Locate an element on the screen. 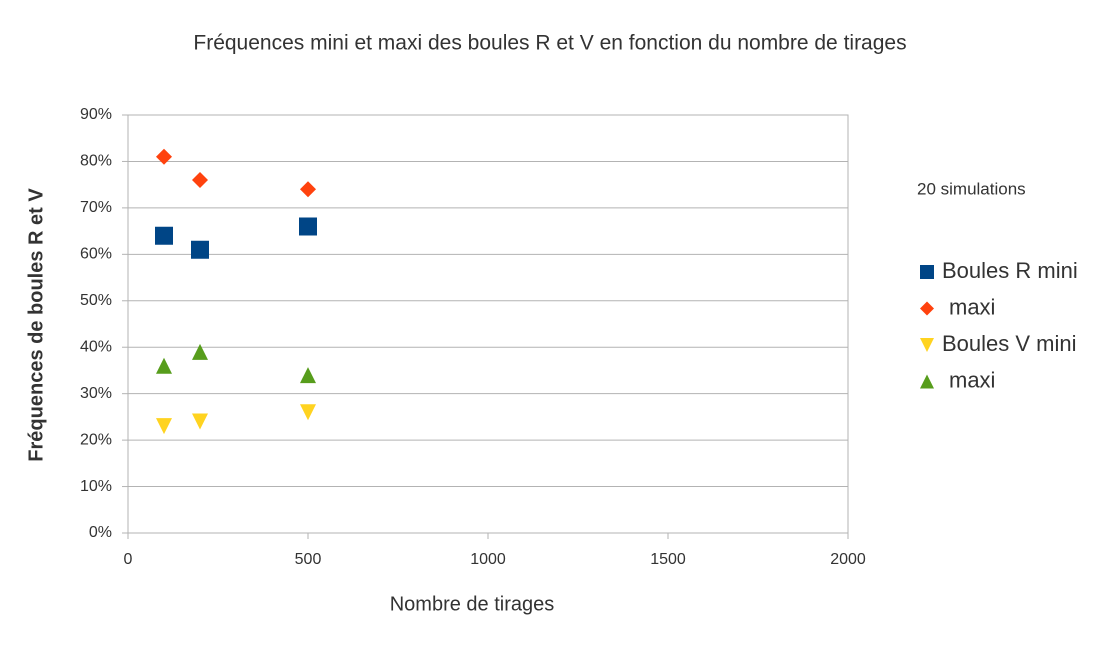  y-tick-label: 70% is located at coordinates (96, 207).